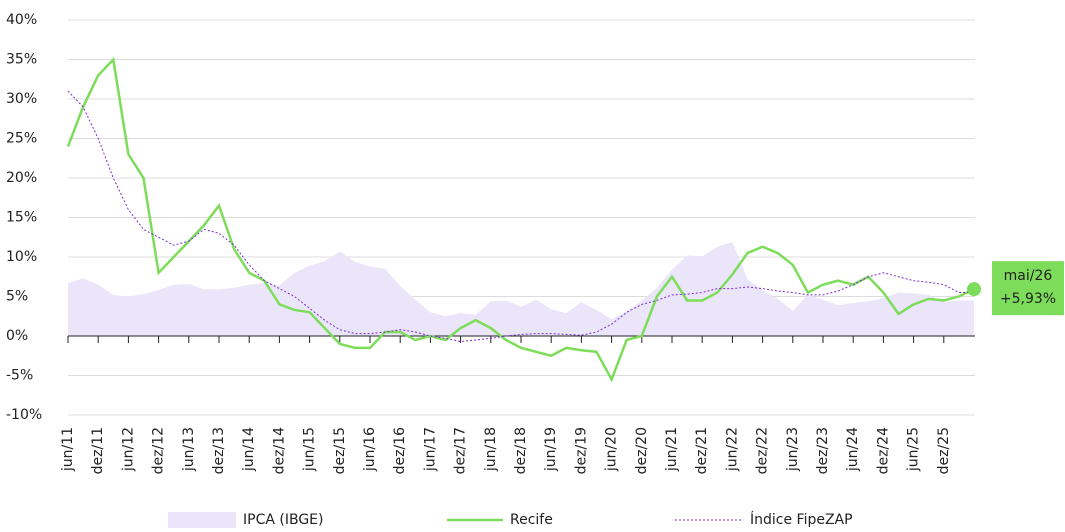  What do you see at coordinates (702, 450) in the screenshot?
I see `x-tick-label: dez/21` at bounding box center [702, 450].